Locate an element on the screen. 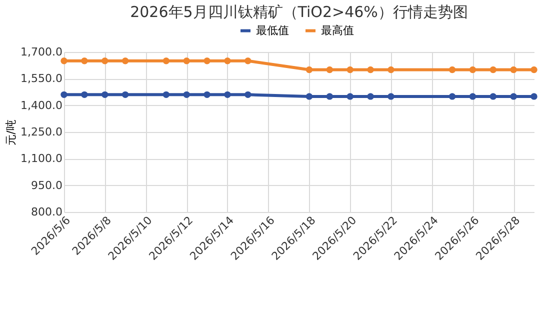 This screenshot has width=553, height=324. y-tick-label: 1,400.0 is located at coordinates (41, 105).